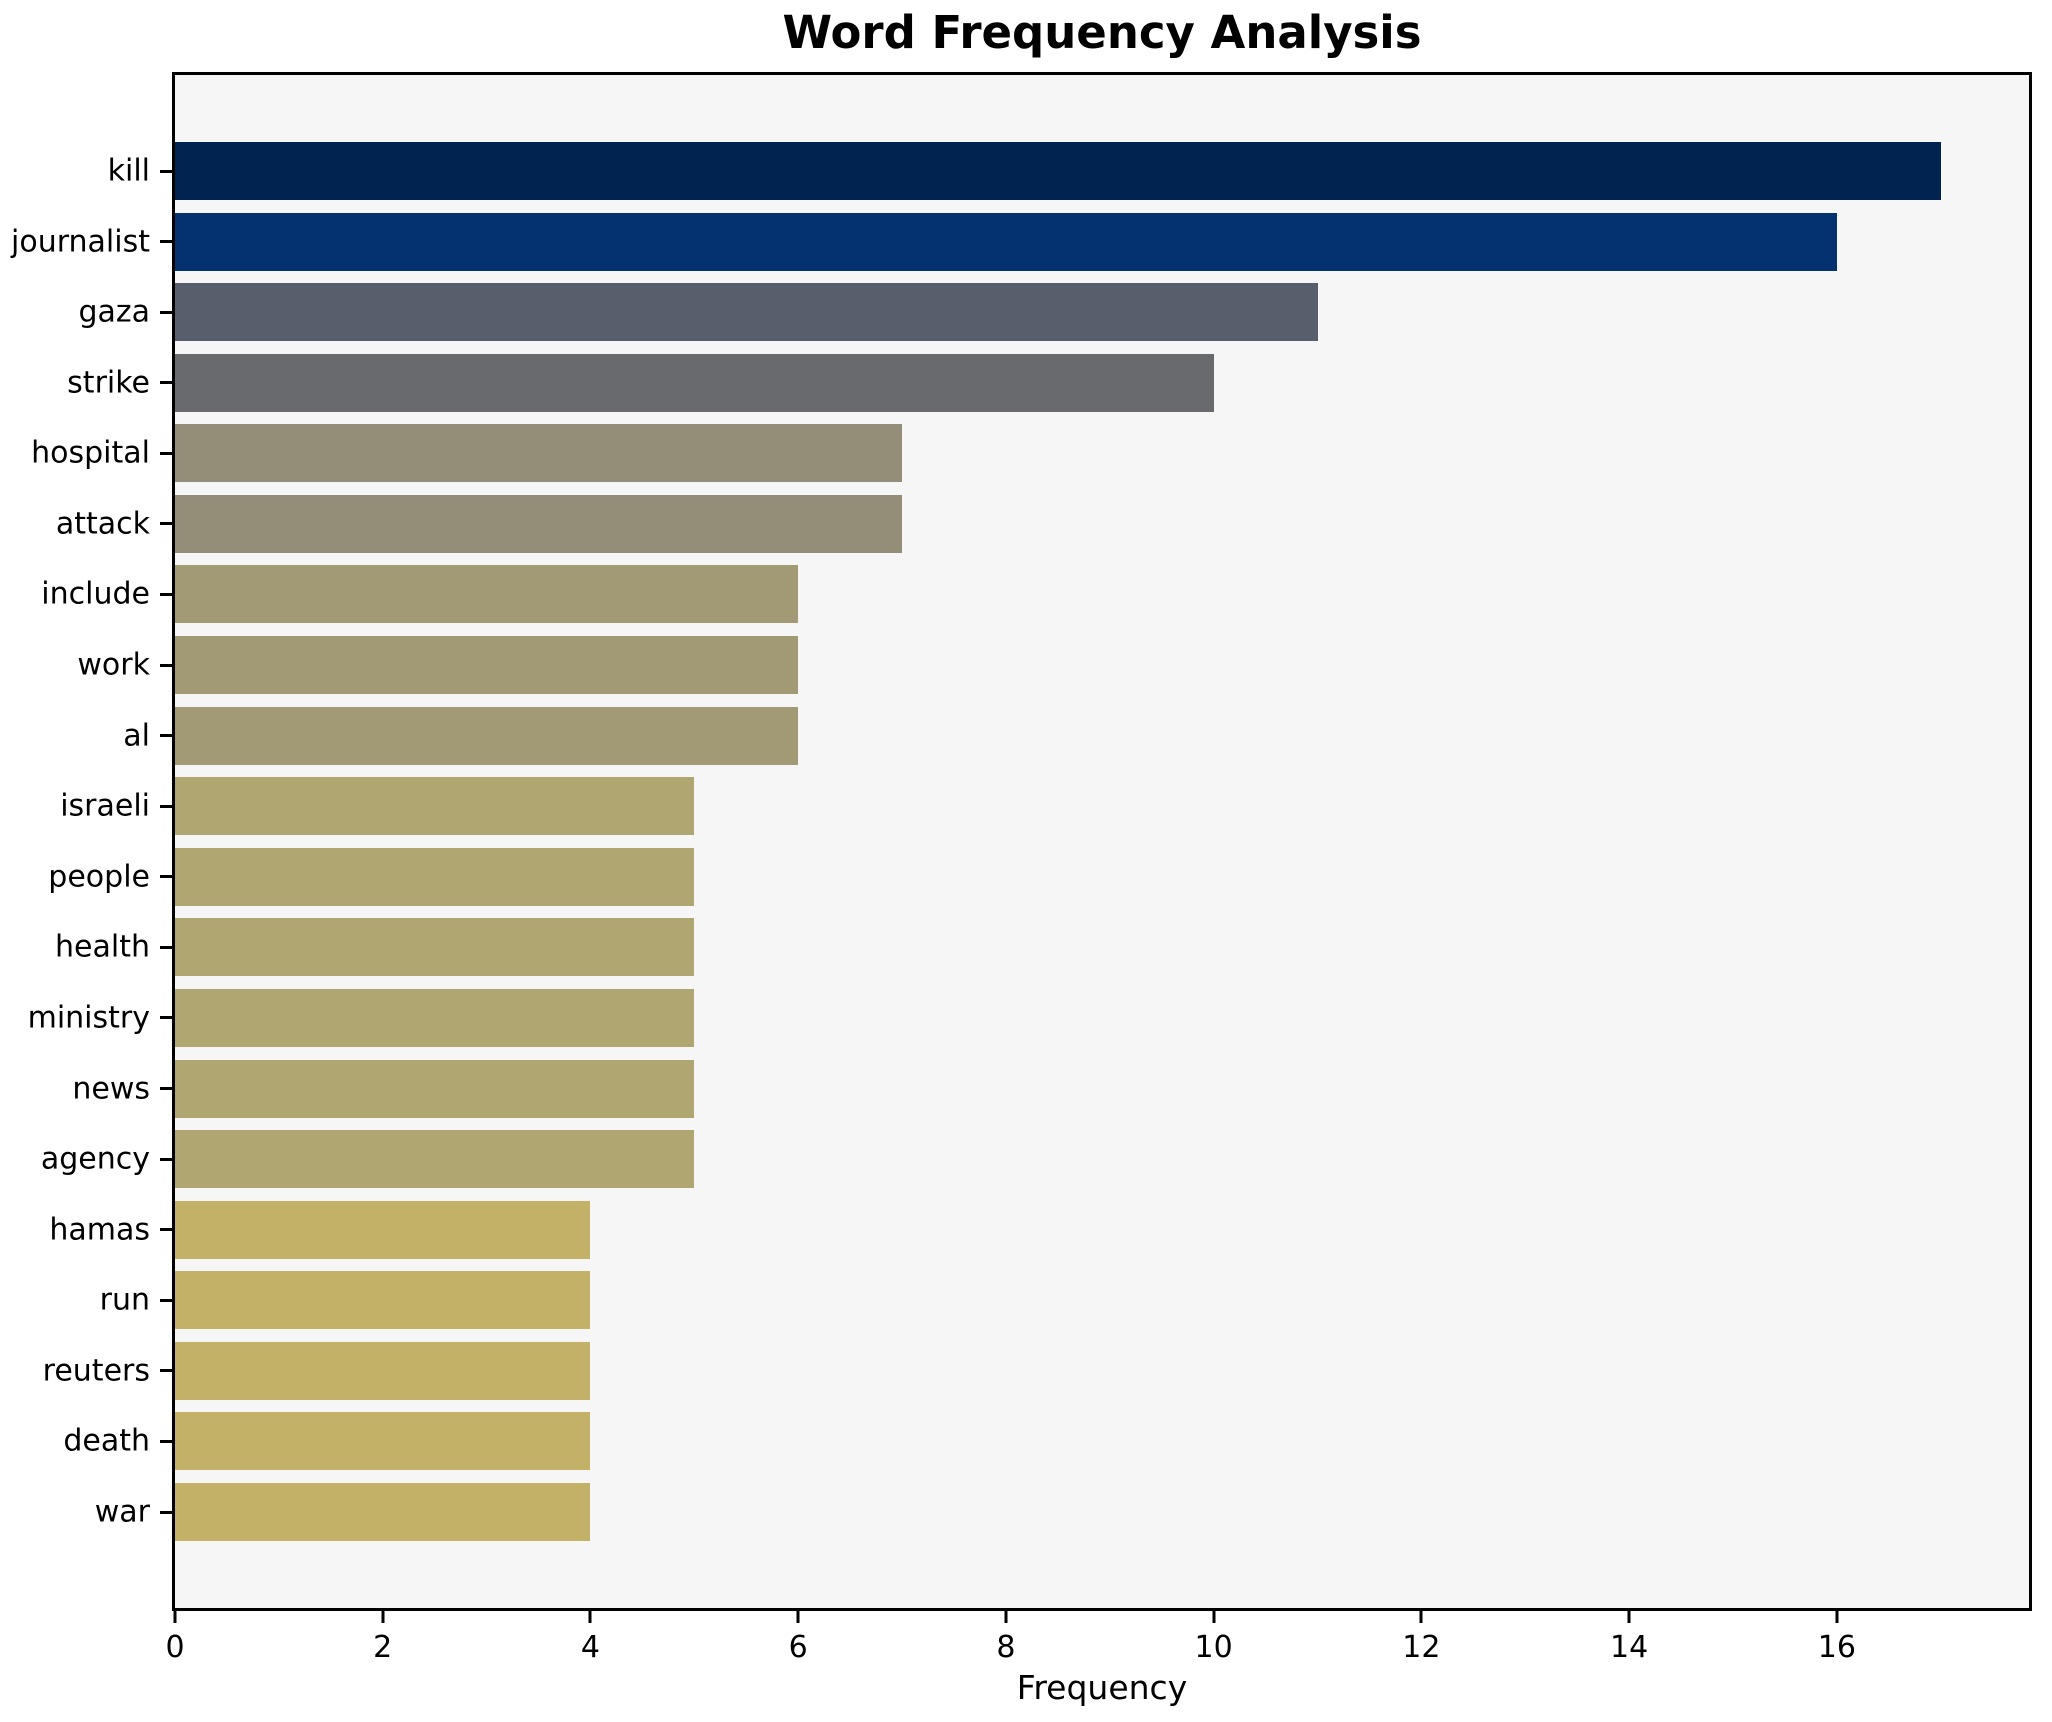  What do you see at coordinates (1213, 1647) in the screenshot?
I see `x-tick-label-10: 10` at bounding box center [1213, 1647].